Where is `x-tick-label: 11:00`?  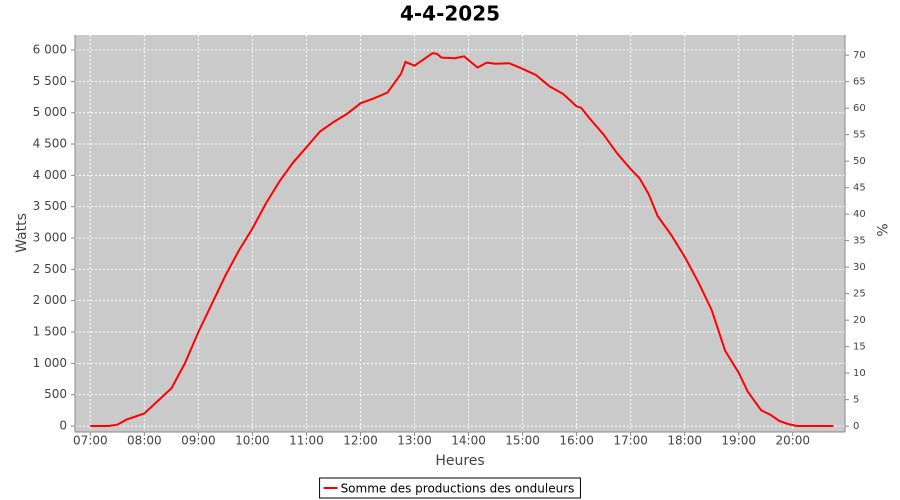 x-tick-label: 11:00 is located at coordinates (306, 441).